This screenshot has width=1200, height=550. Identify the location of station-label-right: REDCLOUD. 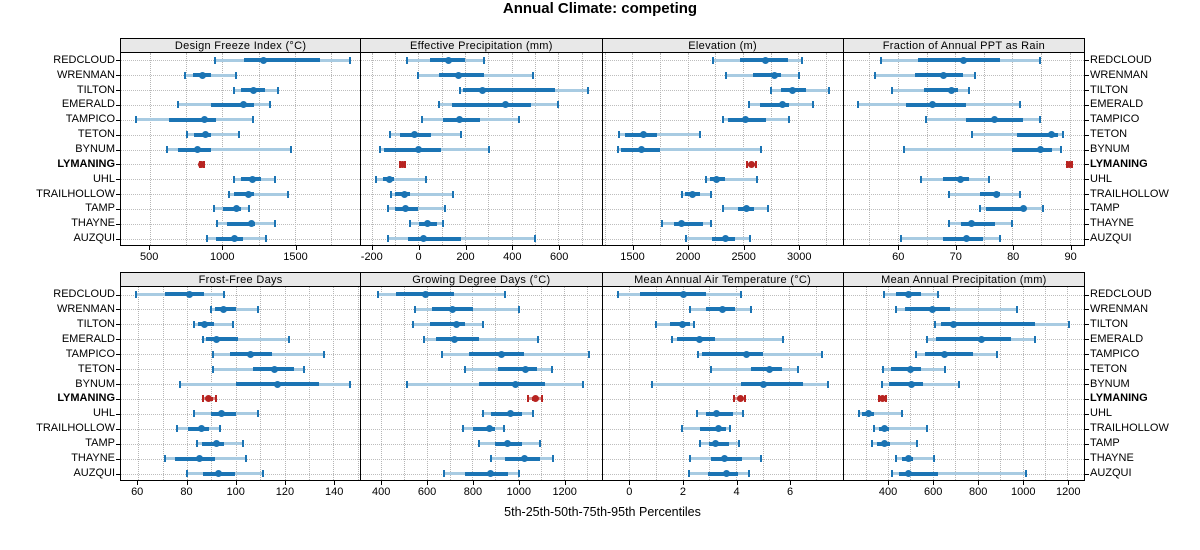
(1121, 59).